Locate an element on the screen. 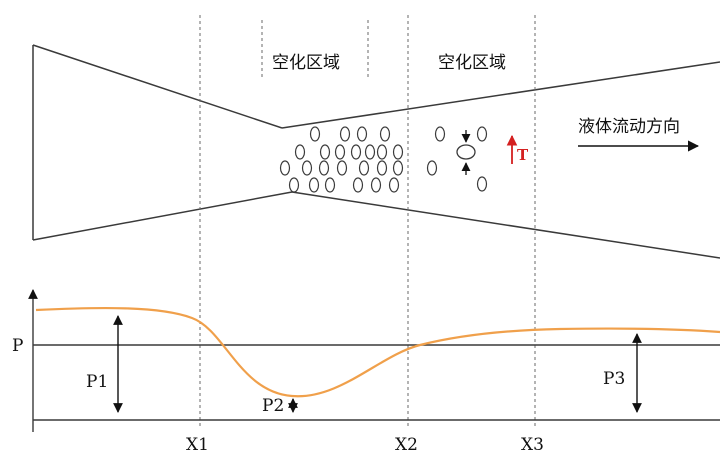  p1-label: P1 is located at coordinates (97, 382).